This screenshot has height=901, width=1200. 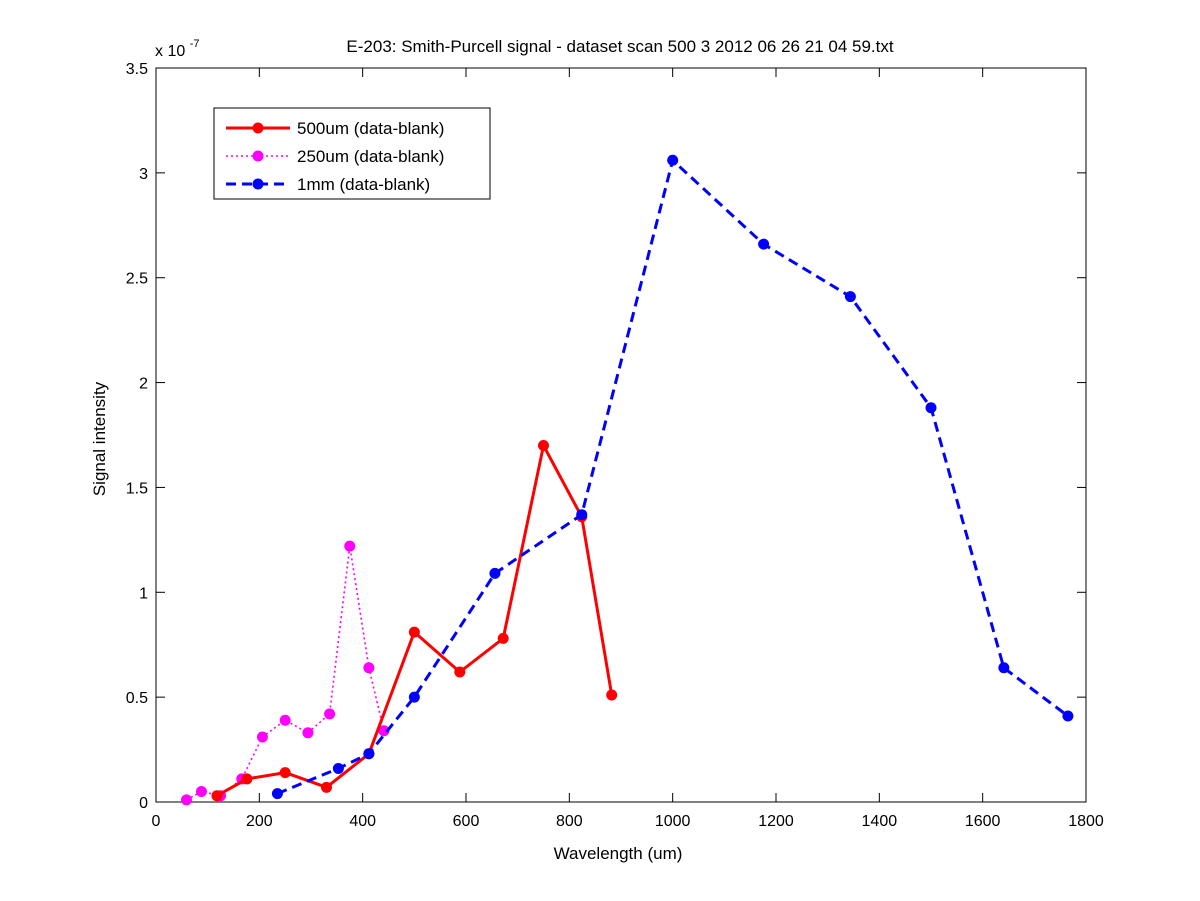 I want to click on x-tick-label: 400, so click(x=362, y=821).